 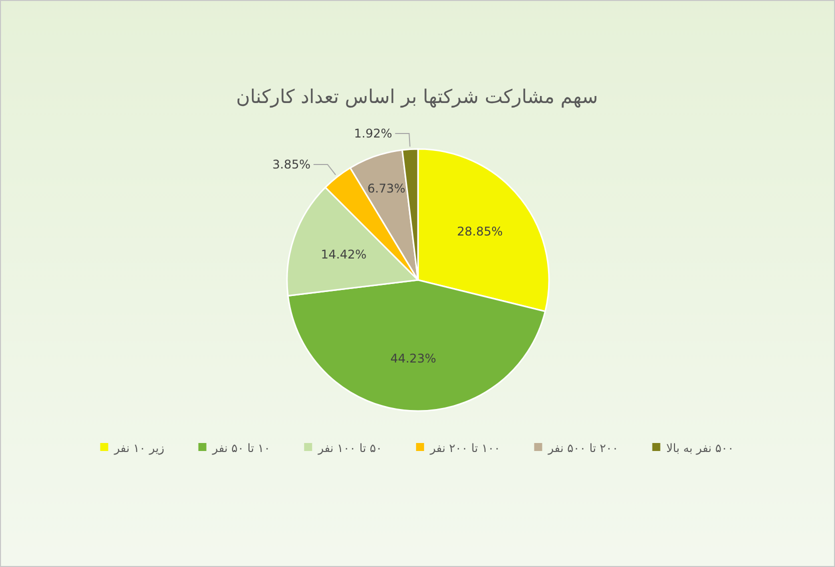 I want to click on title: سهم مشارکت شرکتها بر اساس تعداد کارکنان, so click(x=417, y=97).